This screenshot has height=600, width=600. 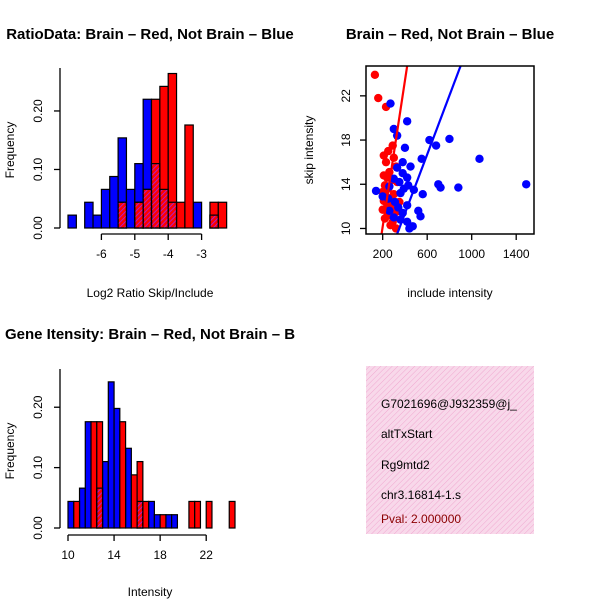 I want to click on scatter-y-axis-label: skip intensity, so click(x=309, y=150).